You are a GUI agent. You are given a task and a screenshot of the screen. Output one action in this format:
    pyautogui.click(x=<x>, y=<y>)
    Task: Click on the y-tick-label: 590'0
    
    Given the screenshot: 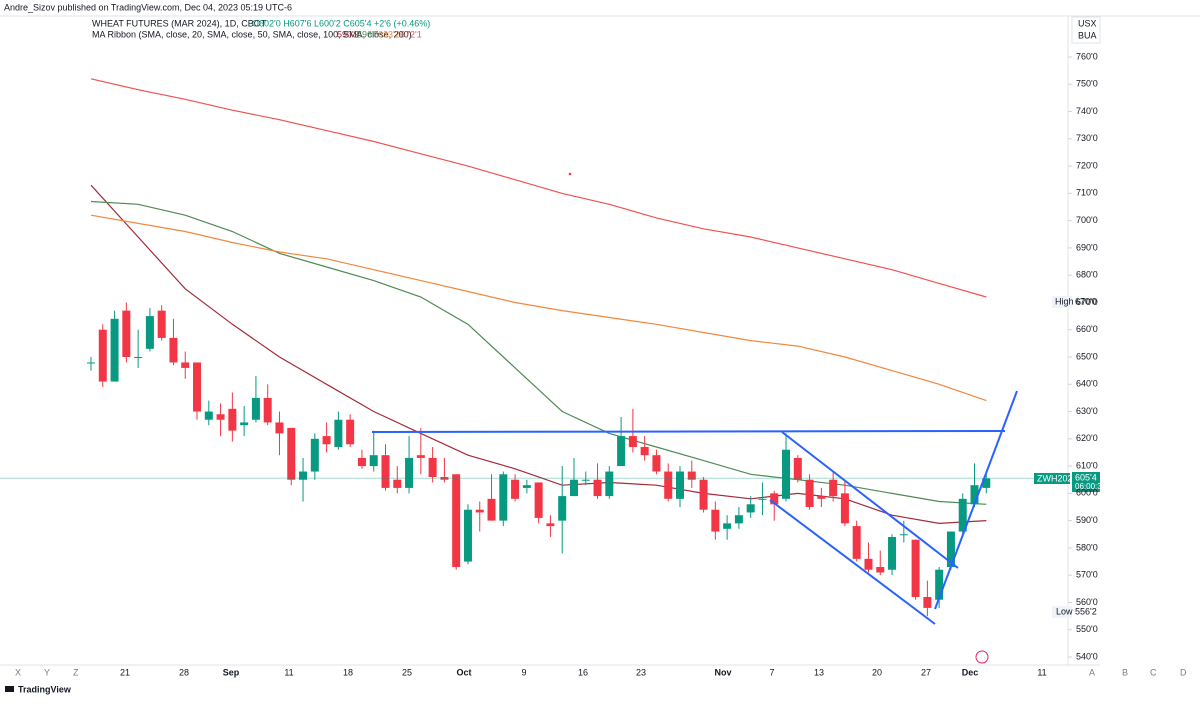 What is the action you would take?
    pyautogui.click(x=1087, y=520)
    